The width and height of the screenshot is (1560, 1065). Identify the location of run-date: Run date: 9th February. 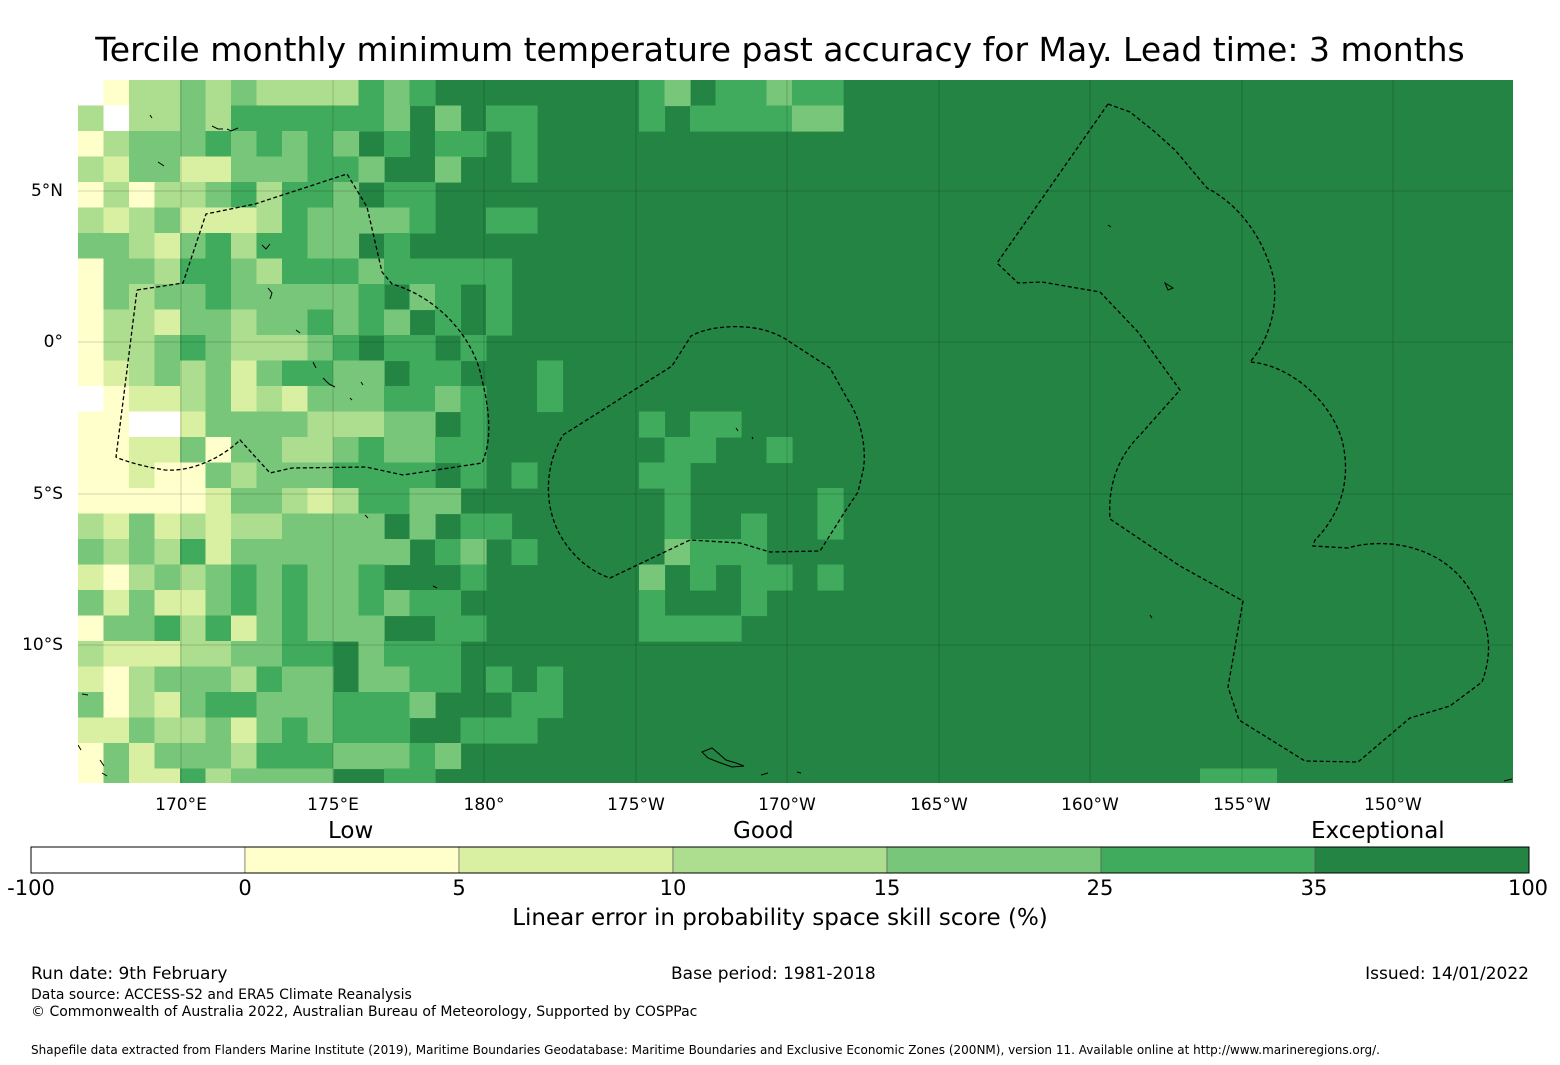
(129, 974).